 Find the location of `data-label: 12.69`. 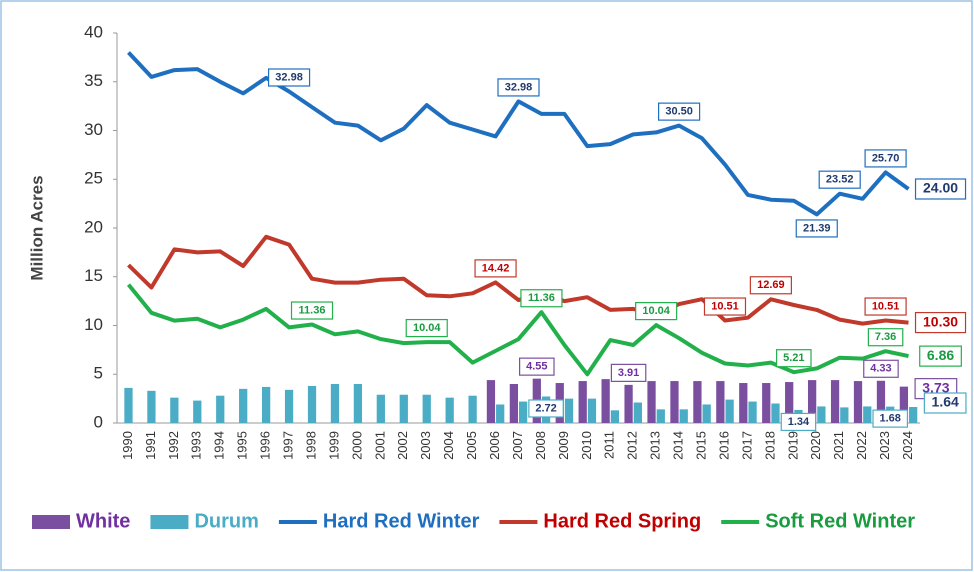

data-label: 12.69 is located at coordinates (770, 285).